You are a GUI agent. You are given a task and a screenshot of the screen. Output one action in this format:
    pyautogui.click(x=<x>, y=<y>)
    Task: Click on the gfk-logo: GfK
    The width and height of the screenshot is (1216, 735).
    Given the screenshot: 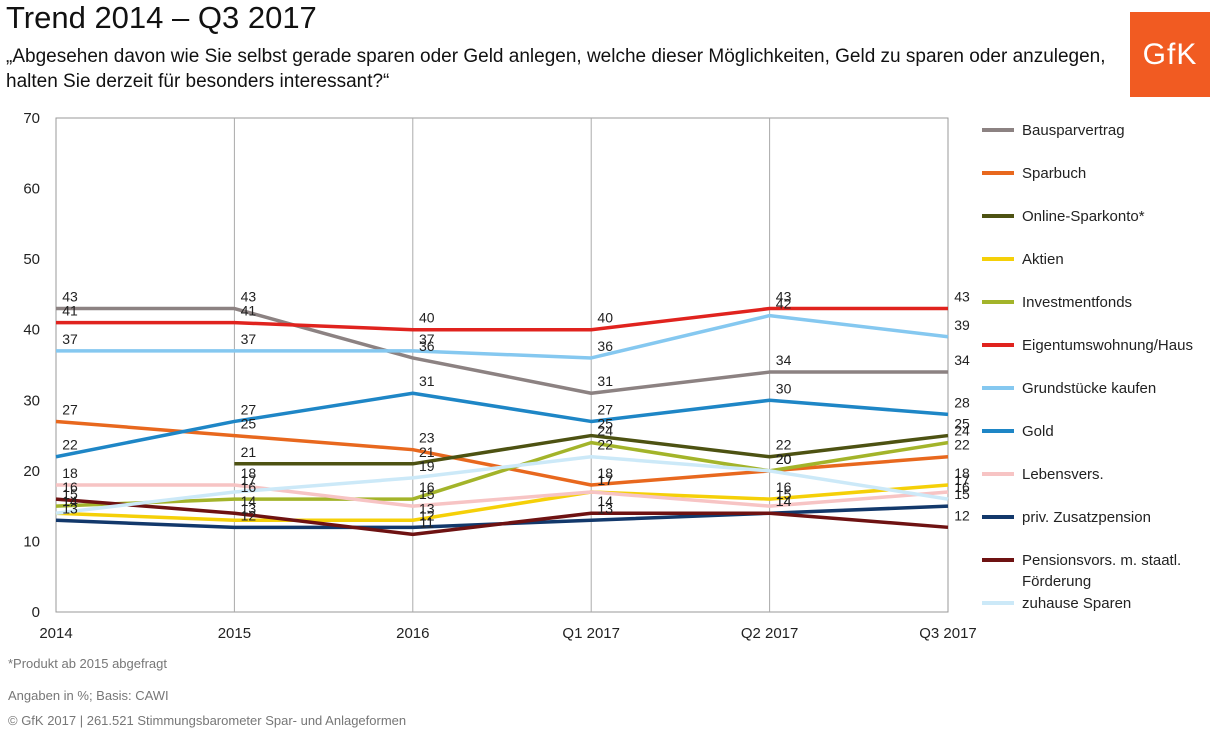 What is the action you would take?
    pyautogui.click(x=1170, y=54)
    